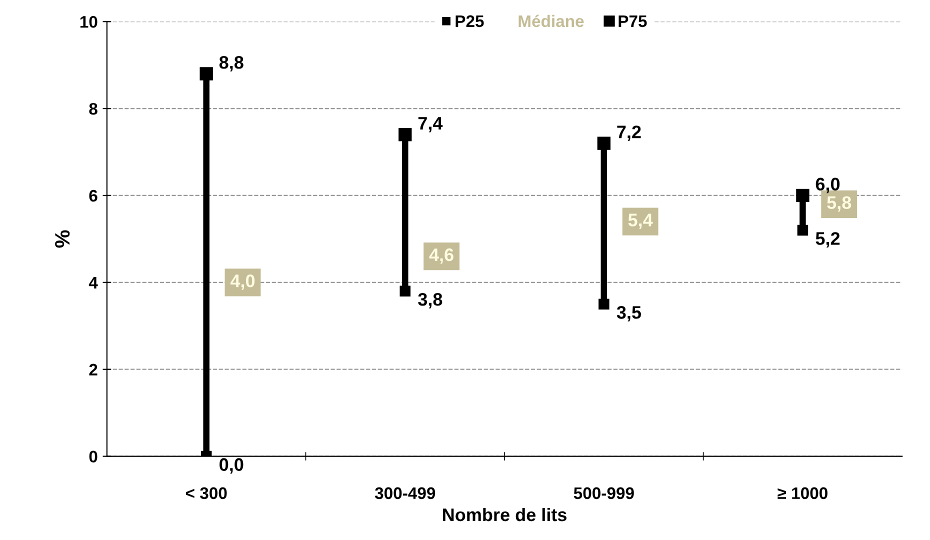 Image resolution: width=930 pixels, height=540 pixels. Describe the element at coordinates (604, 493) in the screenshot. I see `x-tick-label: 500-999` at that location.